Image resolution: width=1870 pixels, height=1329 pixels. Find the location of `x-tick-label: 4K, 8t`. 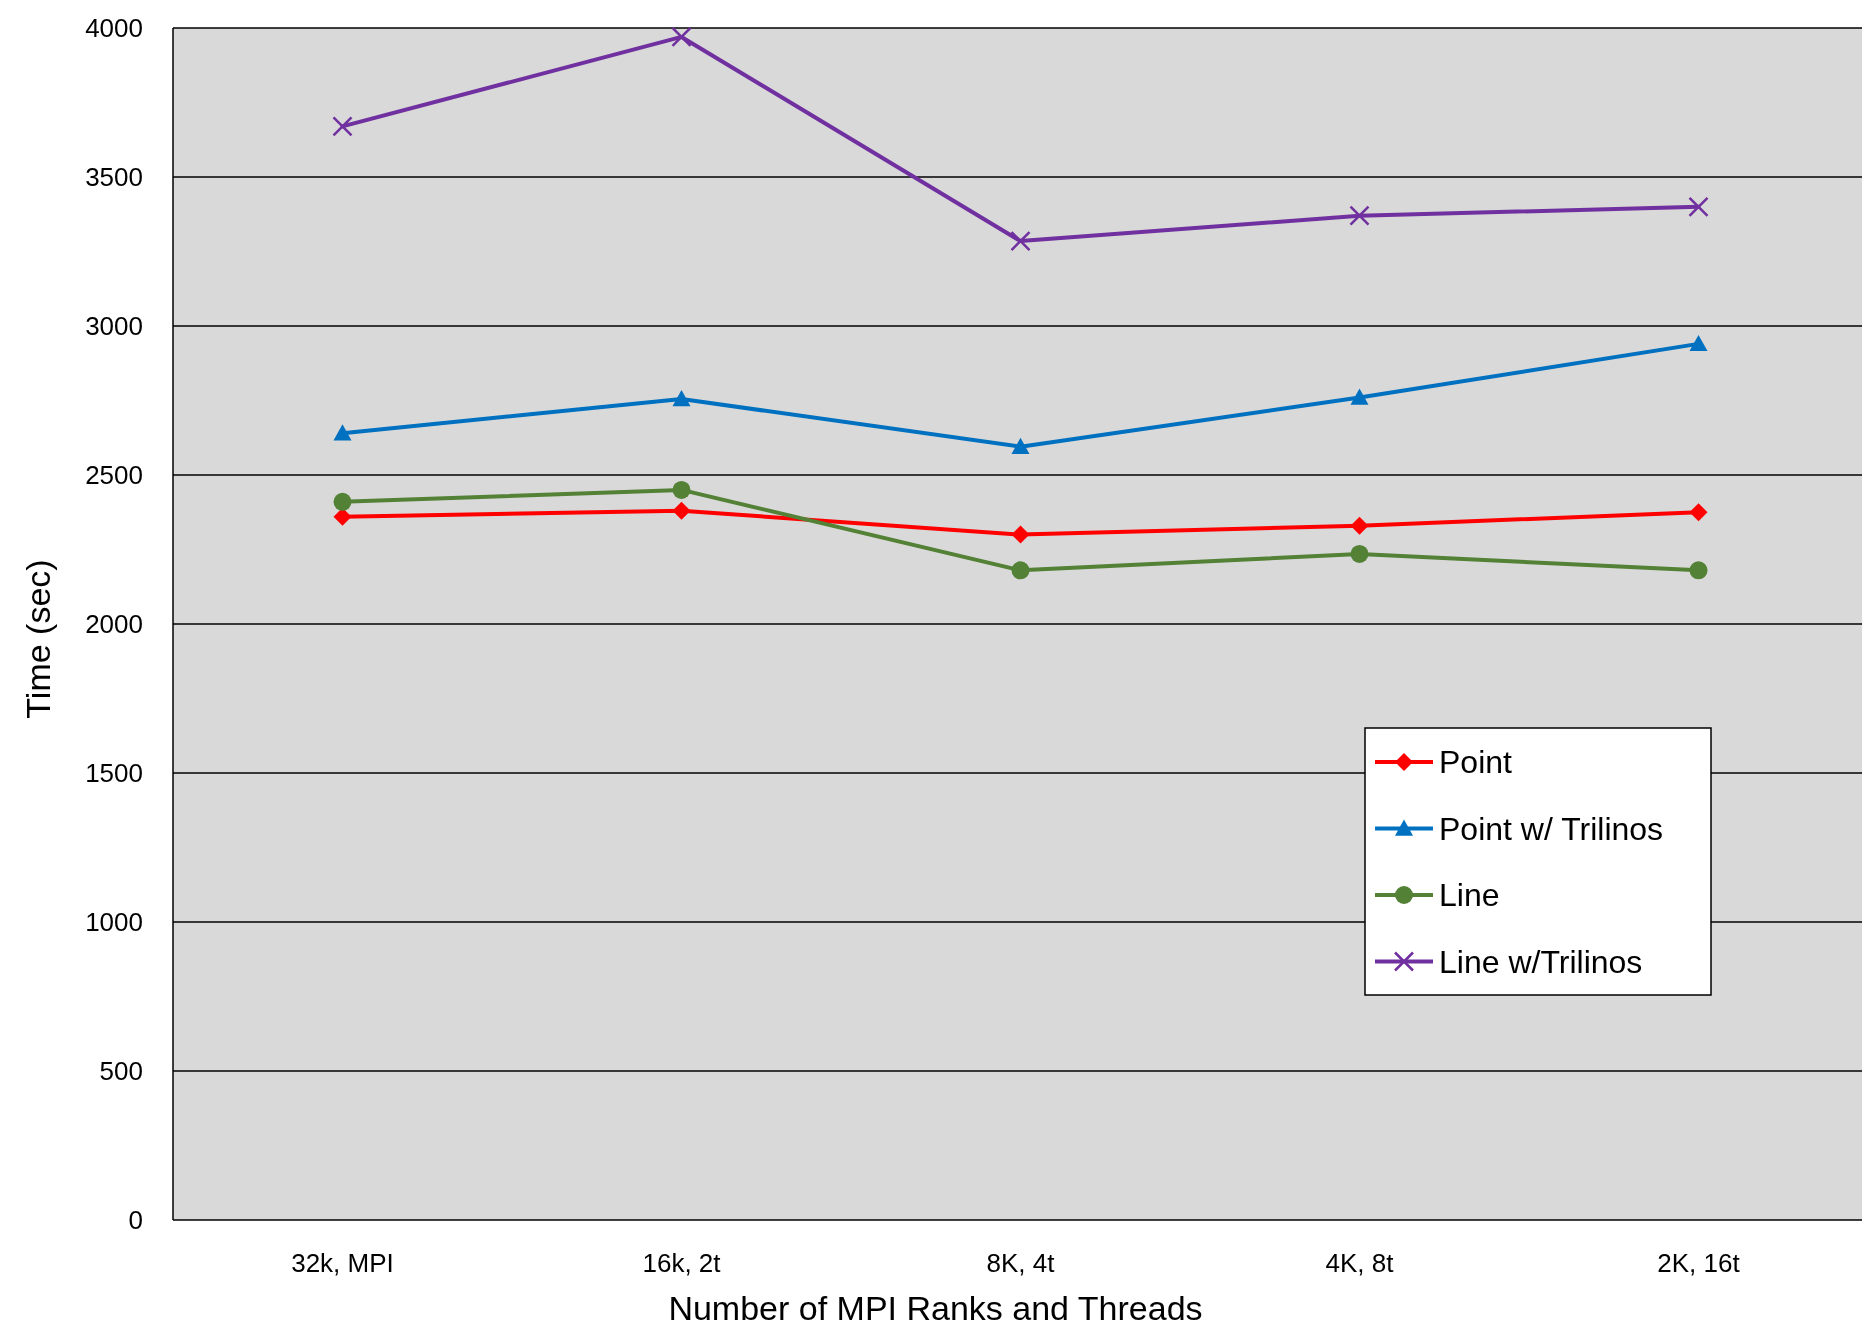

x-tick-label: 4K, 8t is located at coordinates (1360, 1263).